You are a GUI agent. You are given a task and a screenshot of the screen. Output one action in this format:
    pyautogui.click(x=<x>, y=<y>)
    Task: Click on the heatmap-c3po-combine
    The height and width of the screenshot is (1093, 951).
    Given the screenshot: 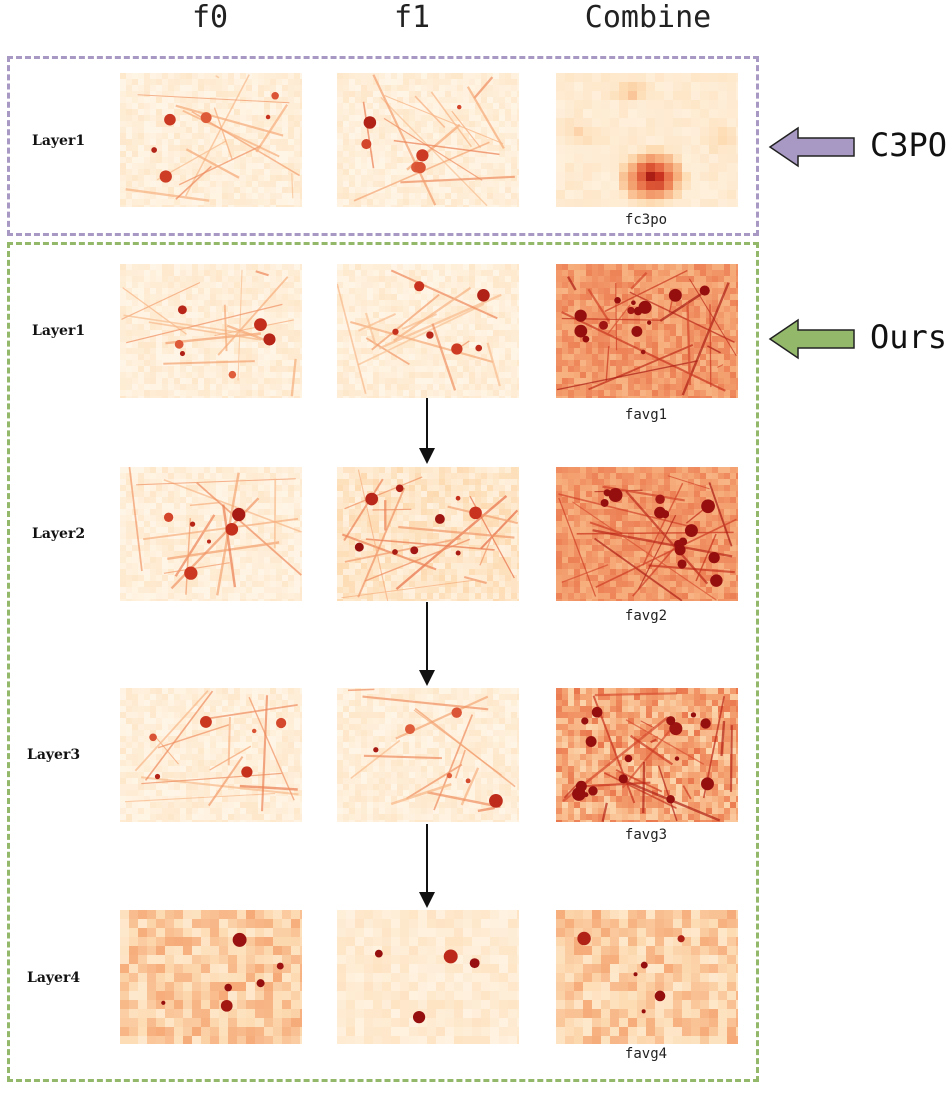 What is the action you would take?
    pyautogui.click(x=647, y=140)
    